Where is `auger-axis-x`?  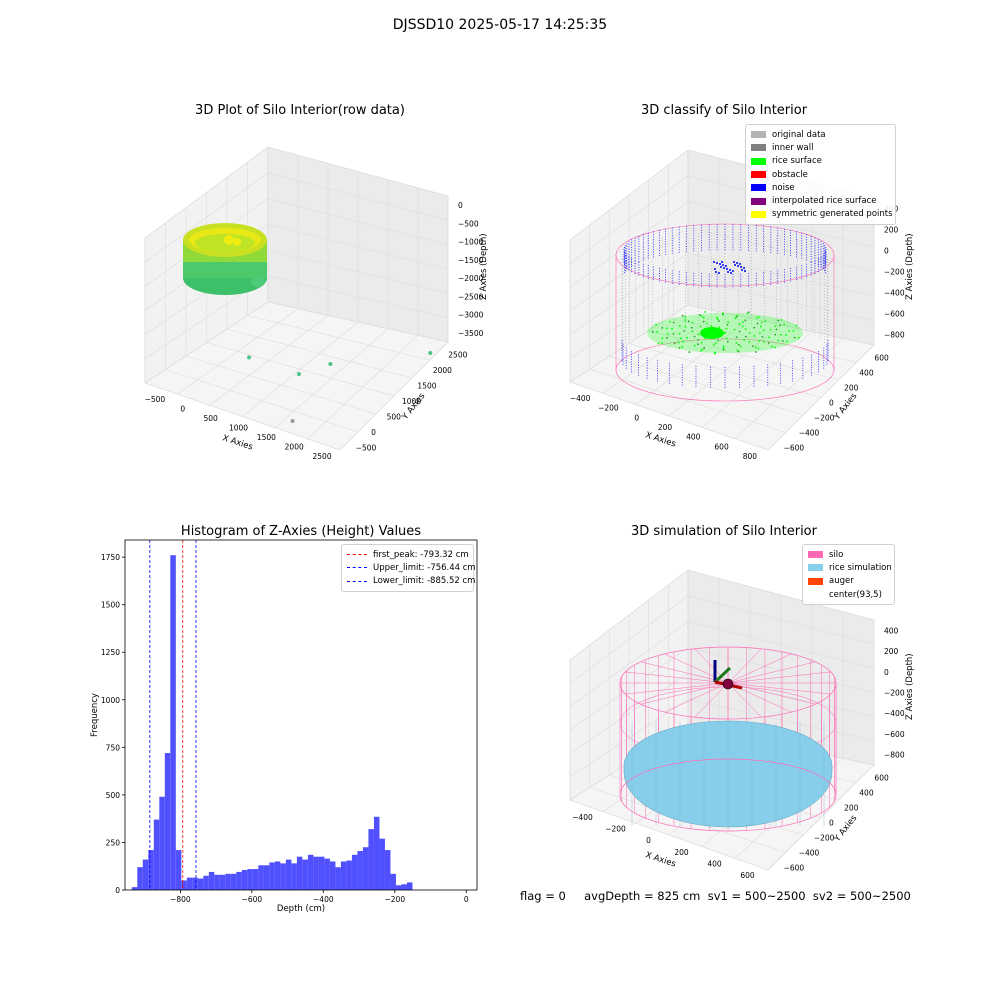
auger-axis-x is located at coordinates (728, 685).